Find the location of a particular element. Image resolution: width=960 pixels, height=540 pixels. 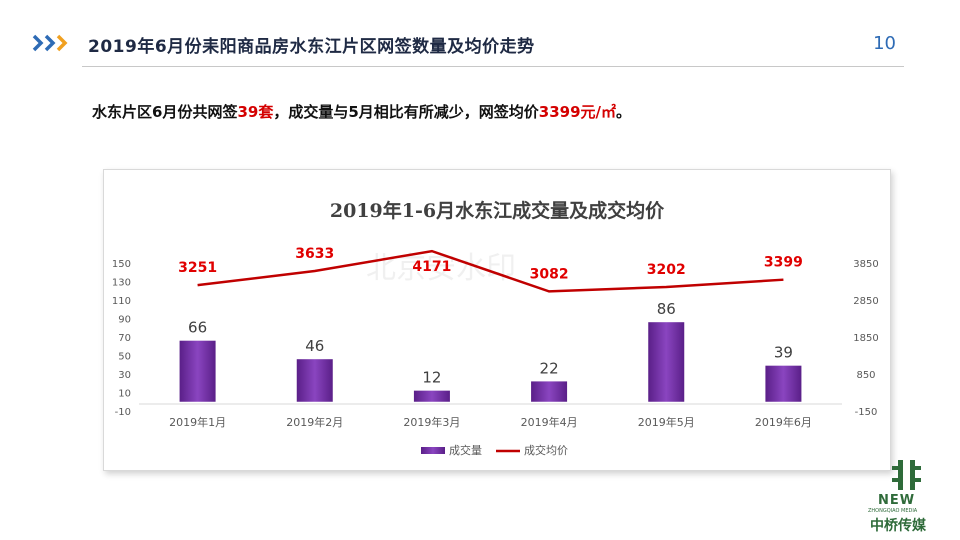

left-axis-tick-label: 110 is located at coordinates (121, 301).